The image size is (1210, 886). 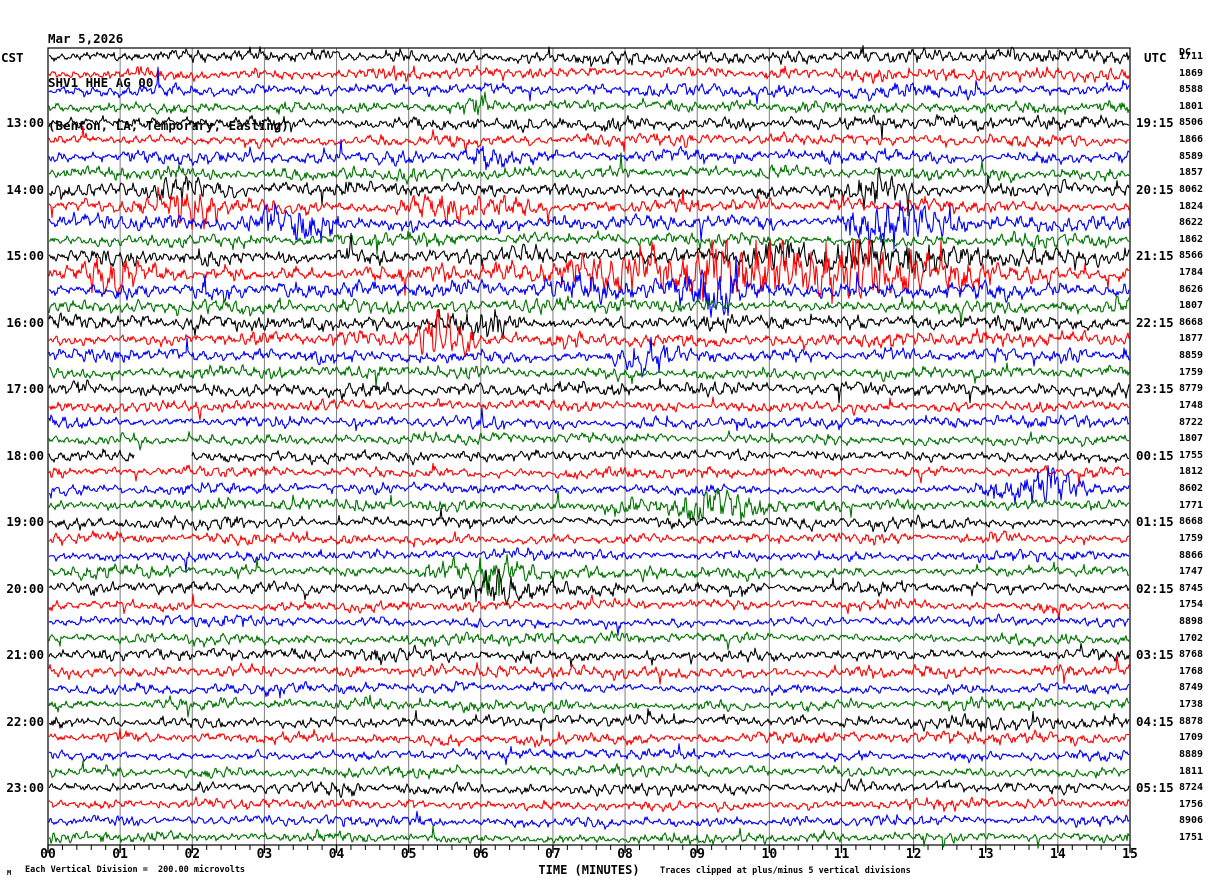 I want to click on trace-counts-value: 1751, so click(x=1191, y=837).